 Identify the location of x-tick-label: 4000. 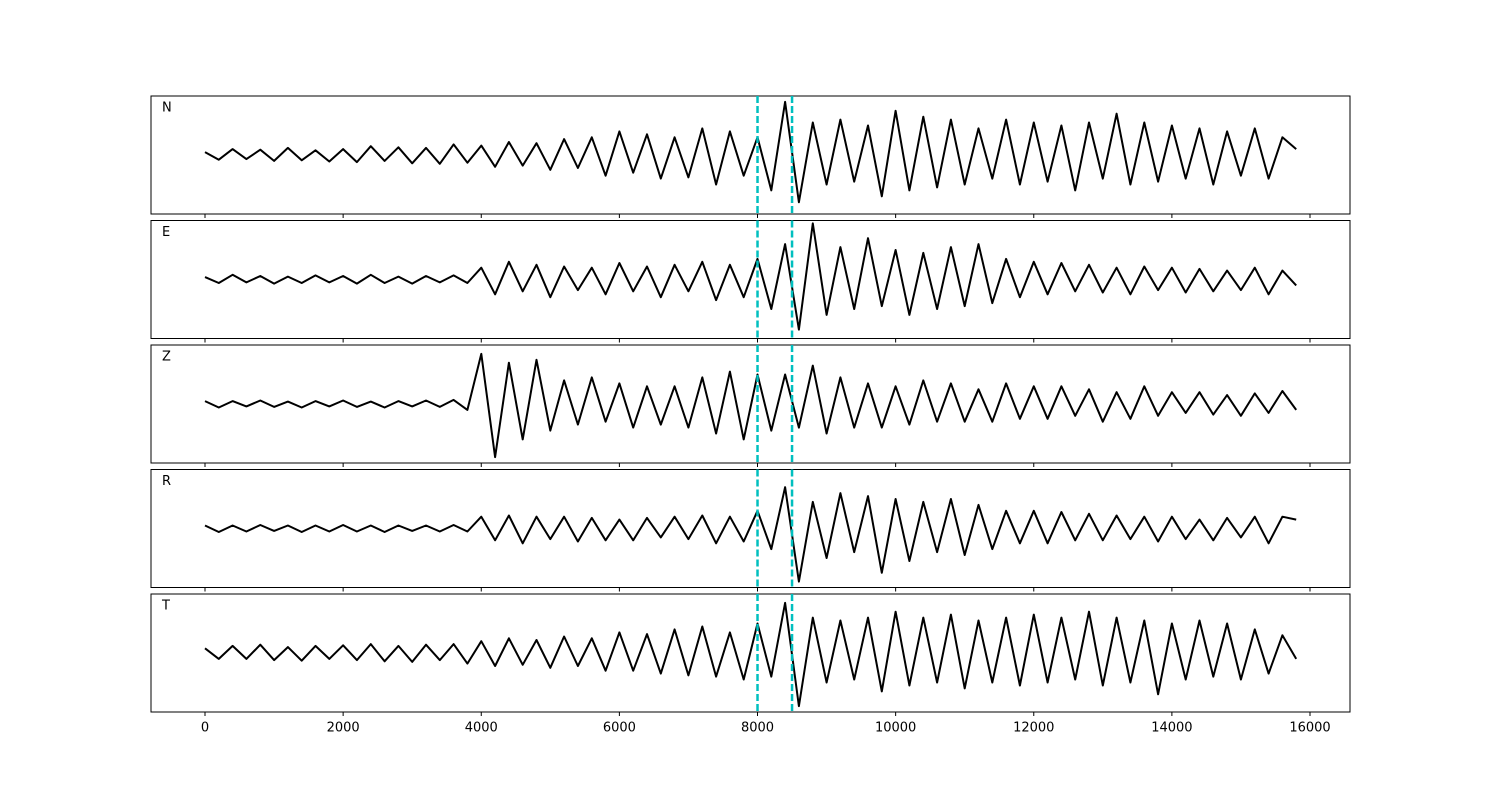
(481, 728).